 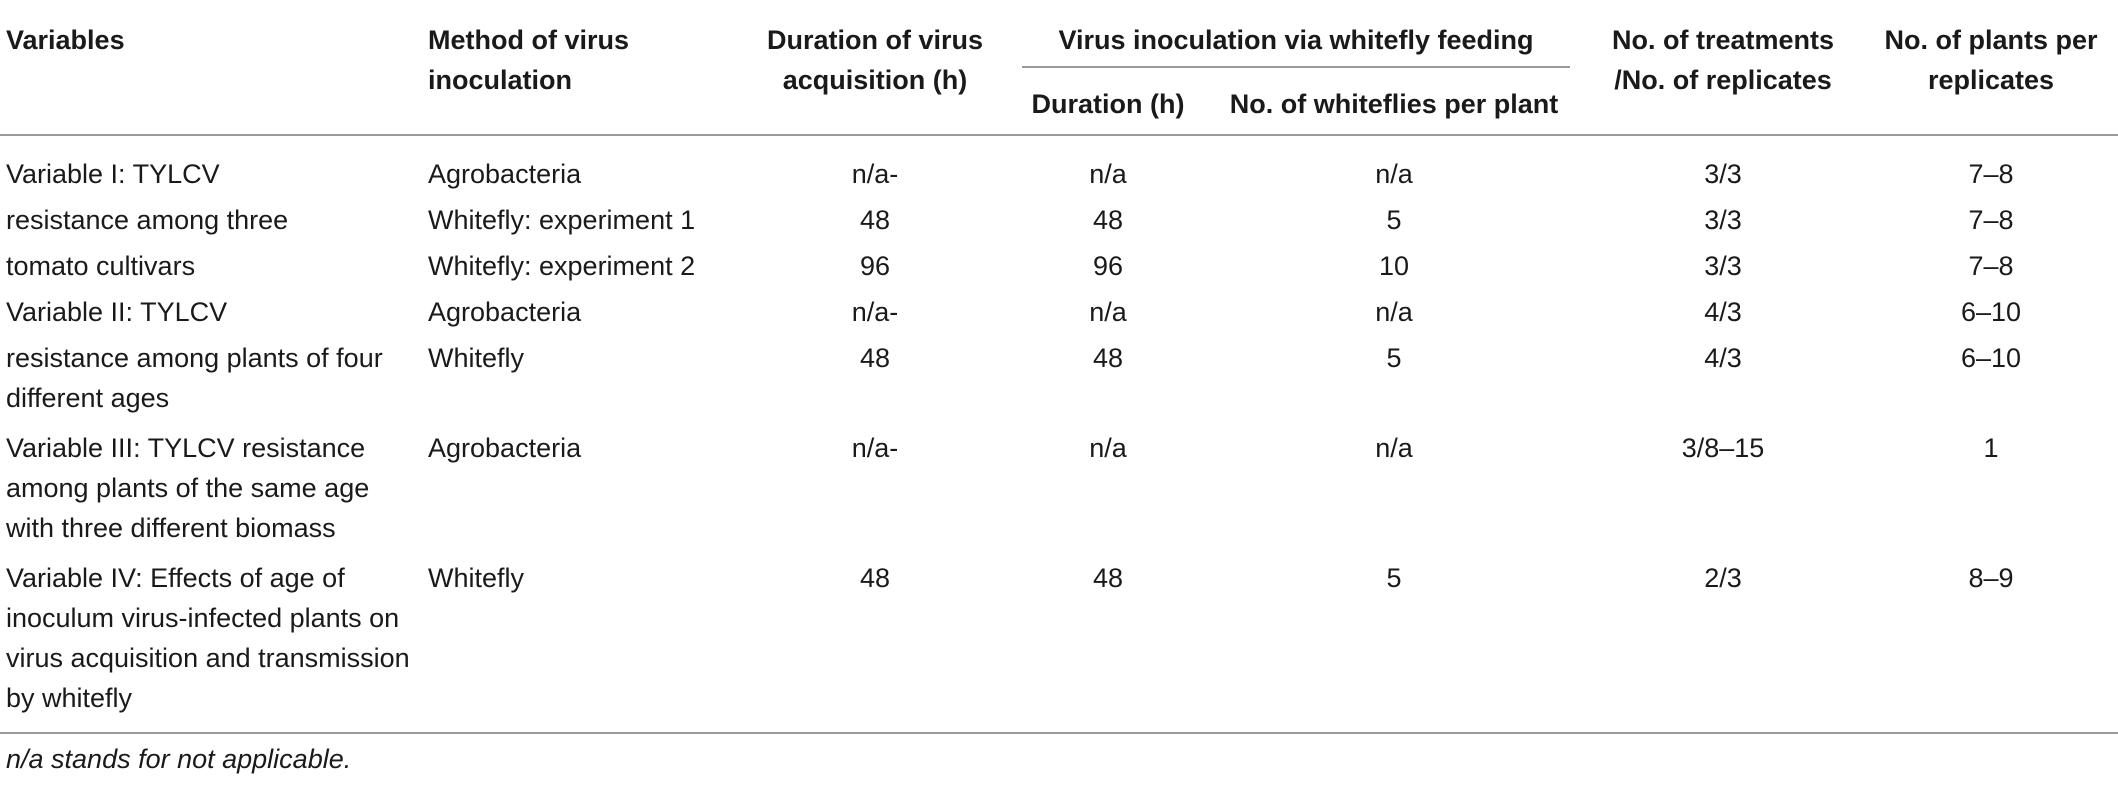 I want to click on header-group-whitefly-feeding: Virus inoculation via whitefly feeding, so click(x=1296, y=36).